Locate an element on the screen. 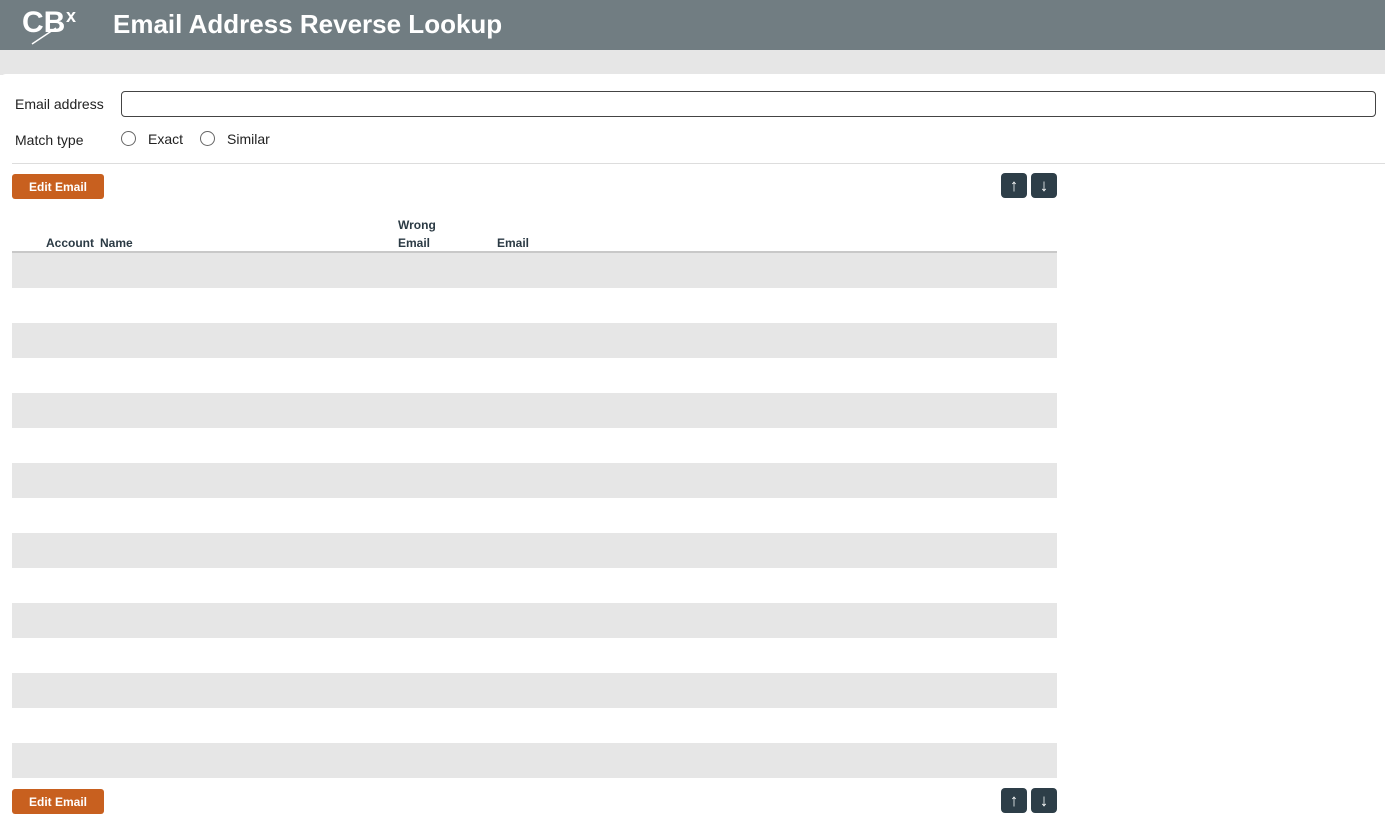  edit-email-button-bottom: Edit Email is located at coordinates (58, 801).